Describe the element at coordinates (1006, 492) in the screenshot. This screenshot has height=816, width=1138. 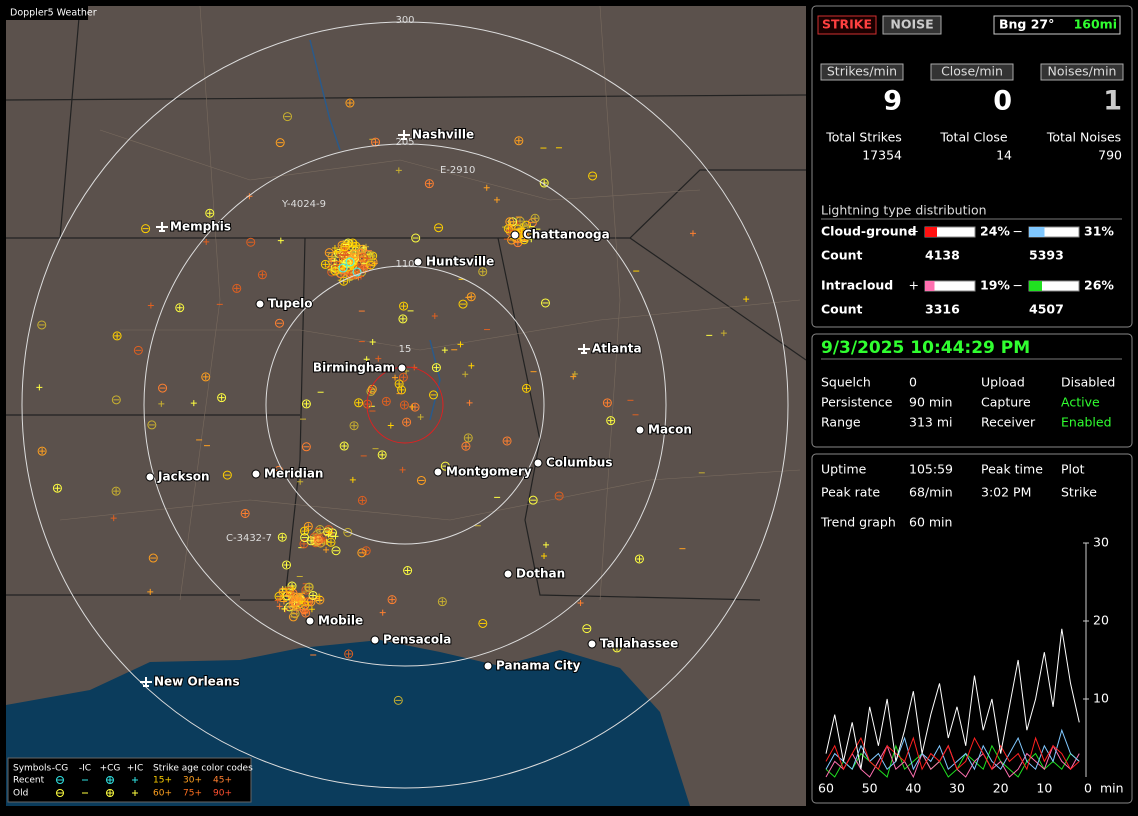
I see `stat-cell: 3:02 PM` at that location.